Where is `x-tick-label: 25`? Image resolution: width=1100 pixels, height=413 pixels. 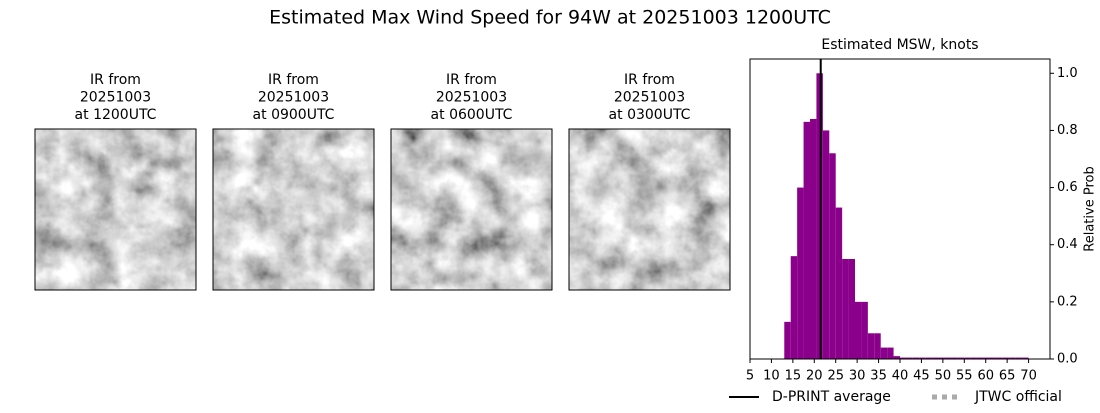
x-tick-label: 25 is located at coordinates (835, 376).